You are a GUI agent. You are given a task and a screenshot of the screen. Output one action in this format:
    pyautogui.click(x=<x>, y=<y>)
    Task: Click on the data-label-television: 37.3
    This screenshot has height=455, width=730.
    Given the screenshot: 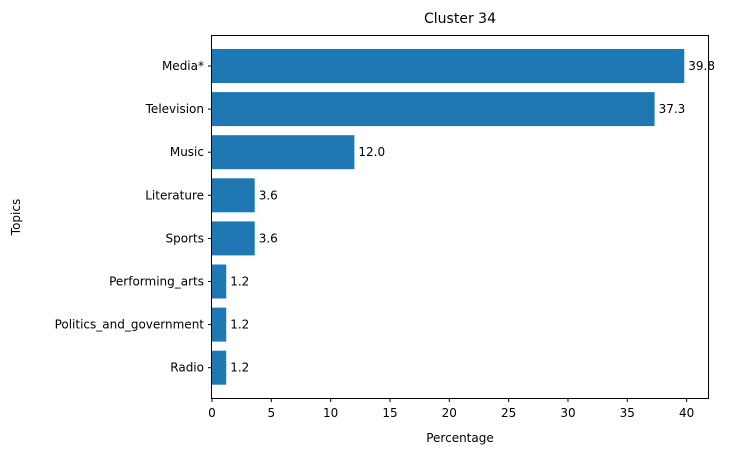 What is the action you would take?
    pyautogui.click(x=672, y=109)
    